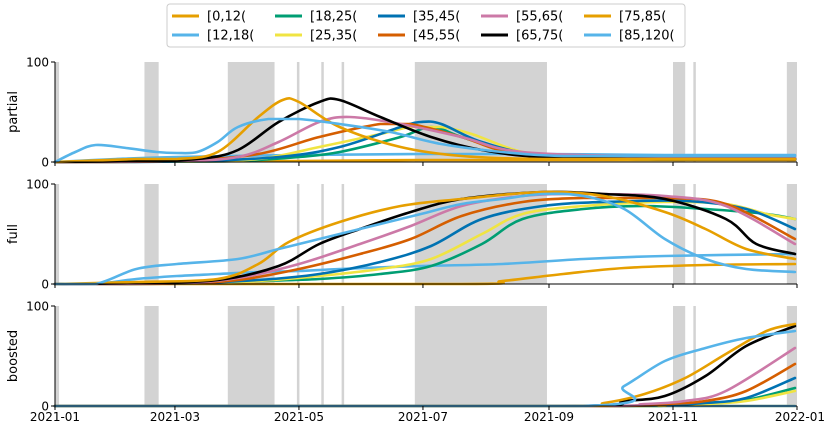  I want to click on x-tick-label: 2021-03, so click(175, 417).